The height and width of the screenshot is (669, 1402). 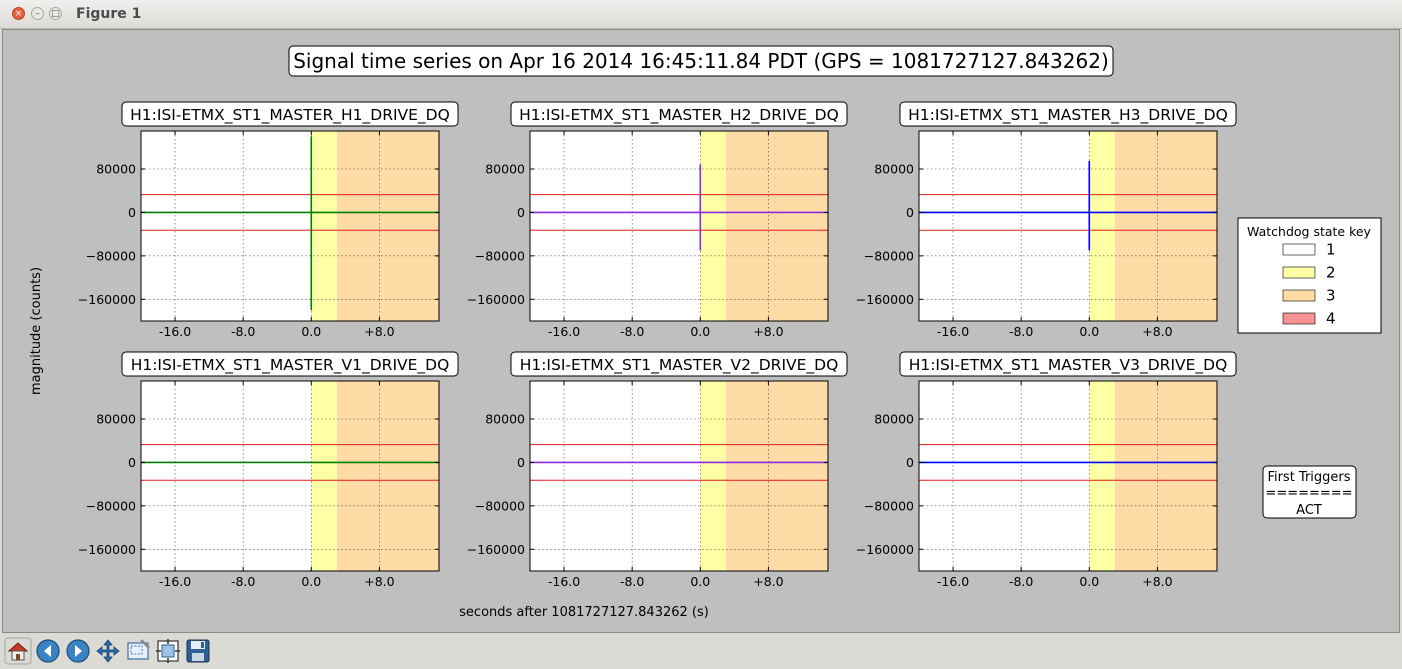 I want to click on forward-icon, so click(x=78, y=651).